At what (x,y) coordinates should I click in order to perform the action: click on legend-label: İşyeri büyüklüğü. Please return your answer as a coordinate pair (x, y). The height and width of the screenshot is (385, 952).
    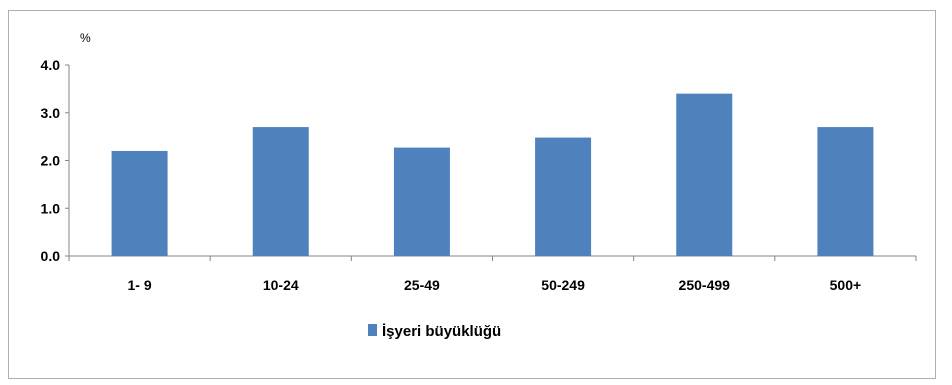
    Looking at the image, I should click on (441, 331).